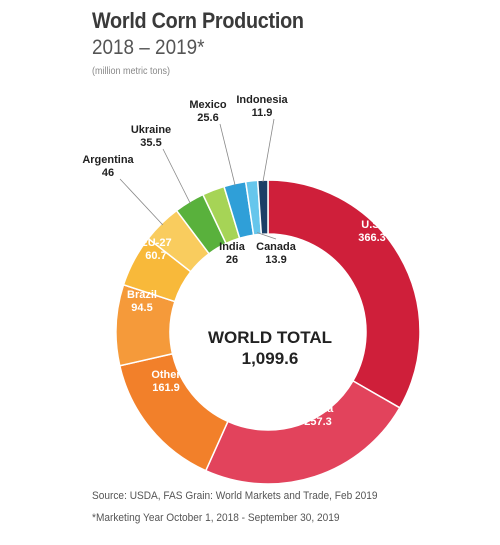 The height and width of the screenshot is (545, 500). What do you see at coordinates (207, 118) in the screenshot?
I see `label-mexico-value: 25.6` at bounding box center [207, 118].